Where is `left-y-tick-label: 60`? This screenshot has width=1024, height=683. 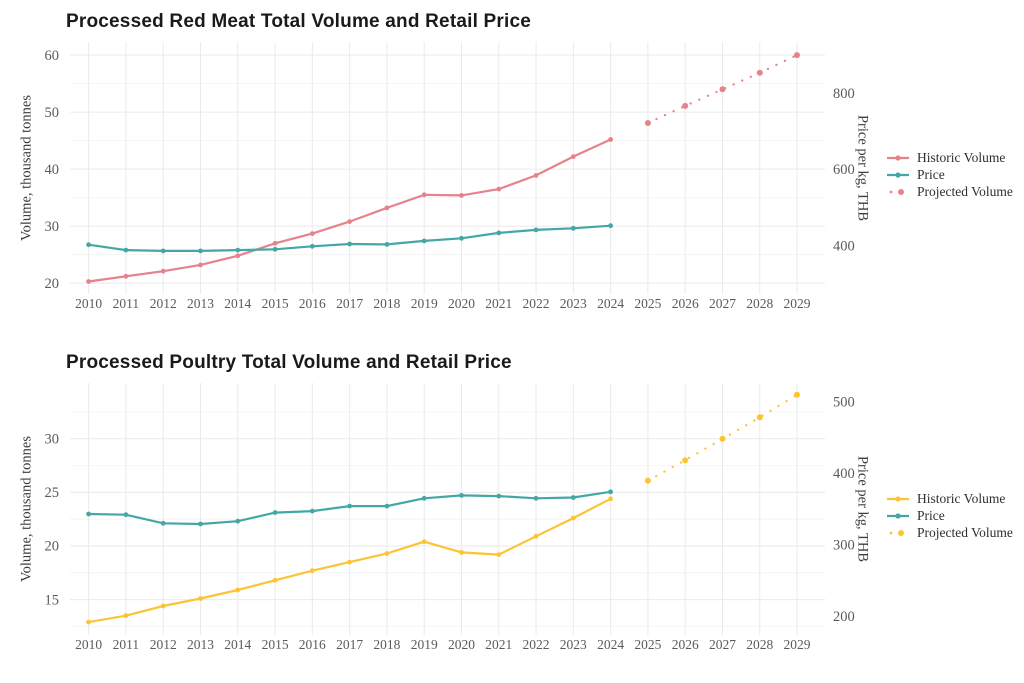 left-y-tick-label: 60 is located at coordinates (52, 56).